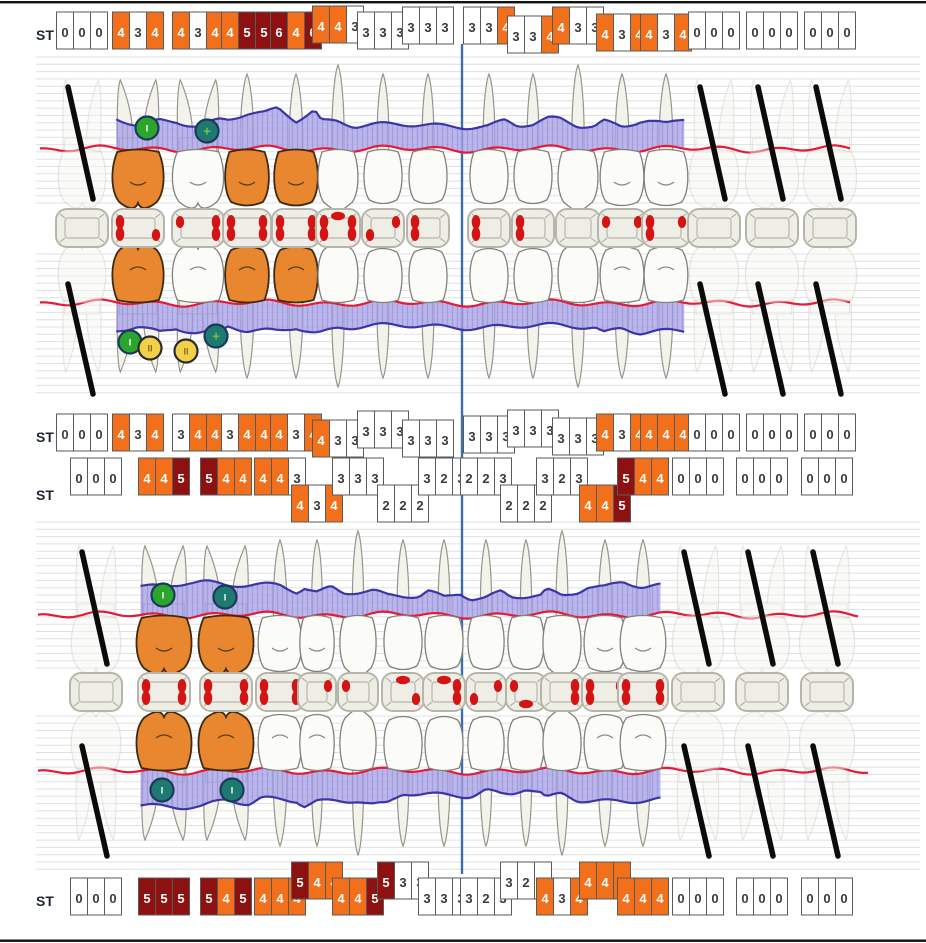 This screenshot has width=926, height=943. Describe the element at coordinates (279, 30) in the screenshot. I see `pocket-depth-cell: 6` at that location.